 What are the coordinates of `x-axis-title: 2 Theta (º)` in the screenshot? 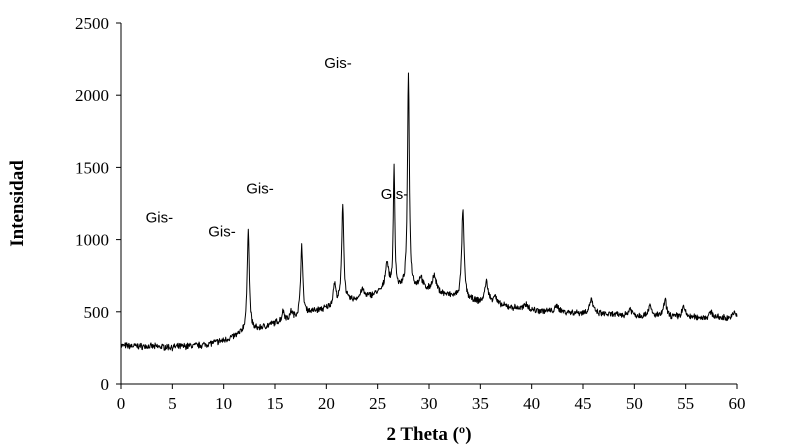 It's located at (428, 434).